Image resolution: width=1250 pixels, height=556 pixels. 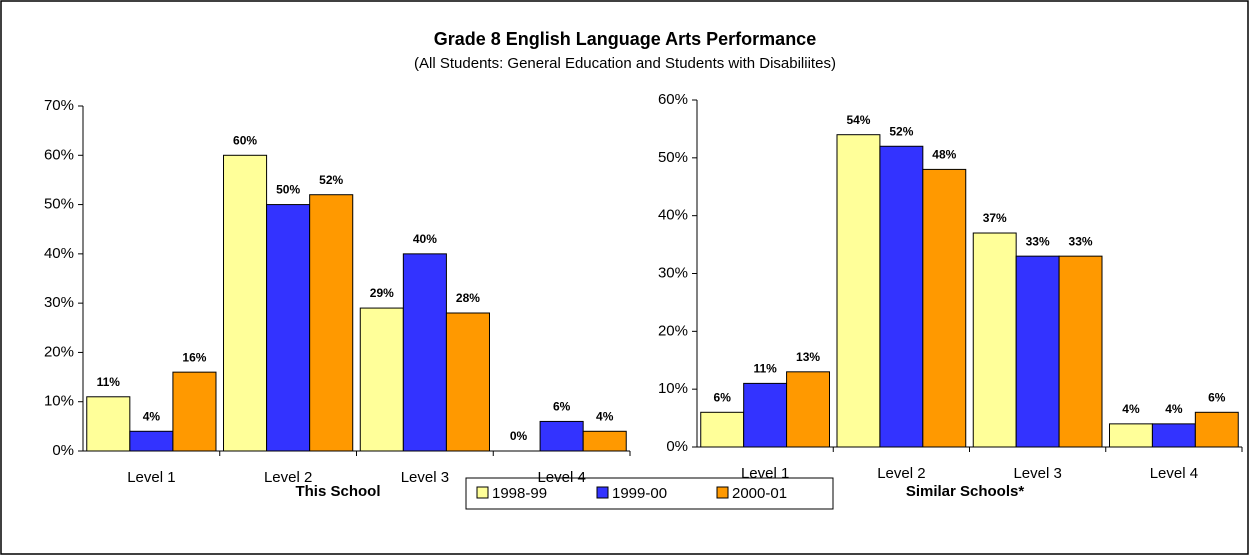 What do you see at coordinates (995, 218) in the screenshot?
I see `value-label: 37%` at bounding box center [995, 218].